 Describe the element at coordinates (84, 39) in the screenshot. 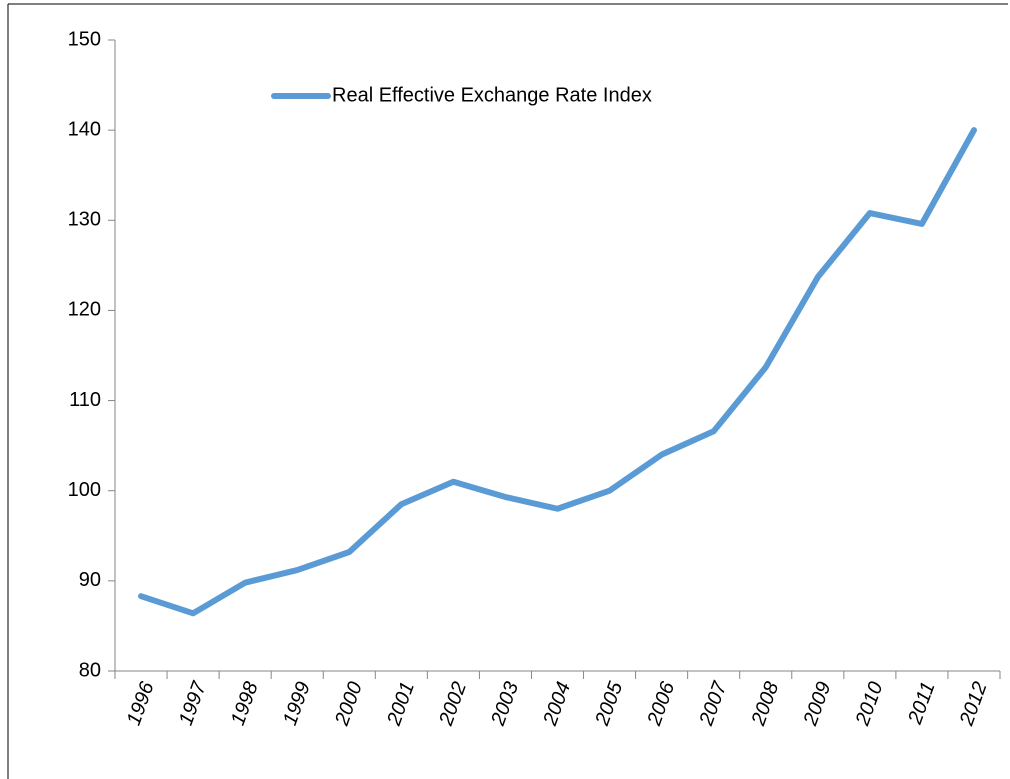

I see `y-tick-label: 150` at that location.